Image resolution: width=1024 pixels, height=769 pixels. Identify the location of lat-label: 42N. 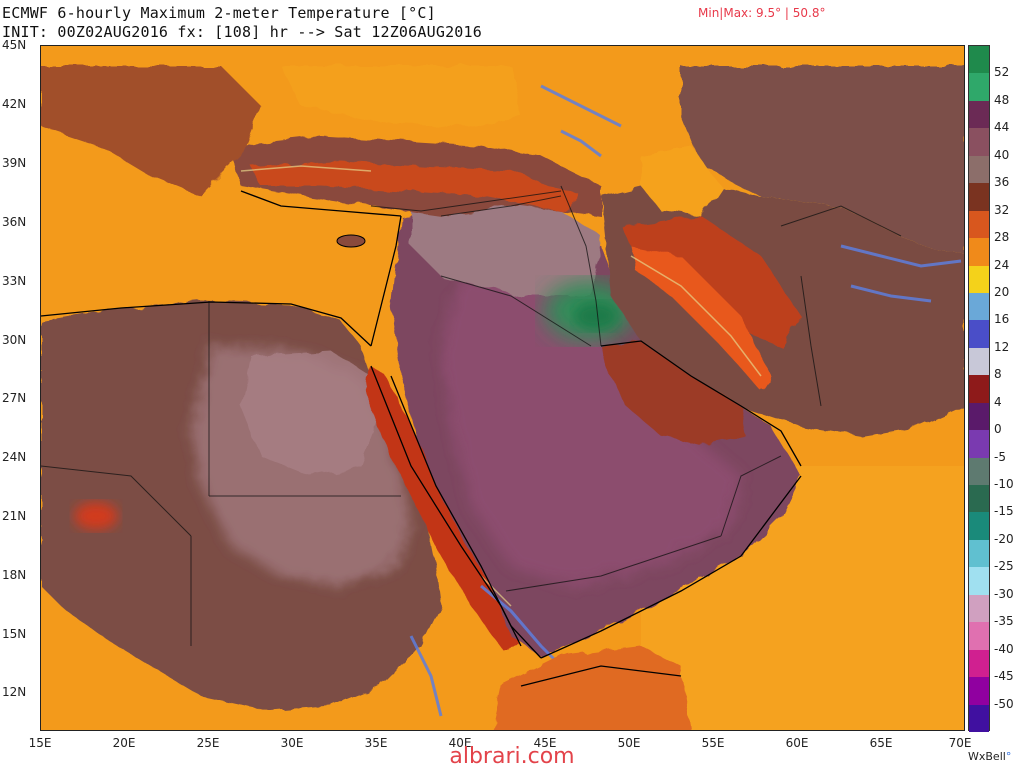
(14, 104).